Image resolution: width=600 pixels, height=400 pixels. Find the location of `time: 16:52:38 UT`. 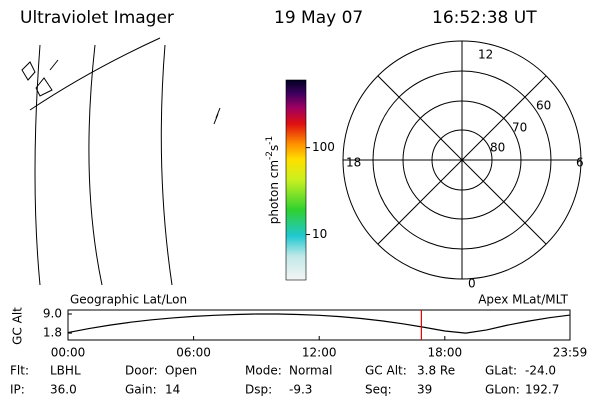

time: 16:52:38 UT is located at coordinates (484, 18).